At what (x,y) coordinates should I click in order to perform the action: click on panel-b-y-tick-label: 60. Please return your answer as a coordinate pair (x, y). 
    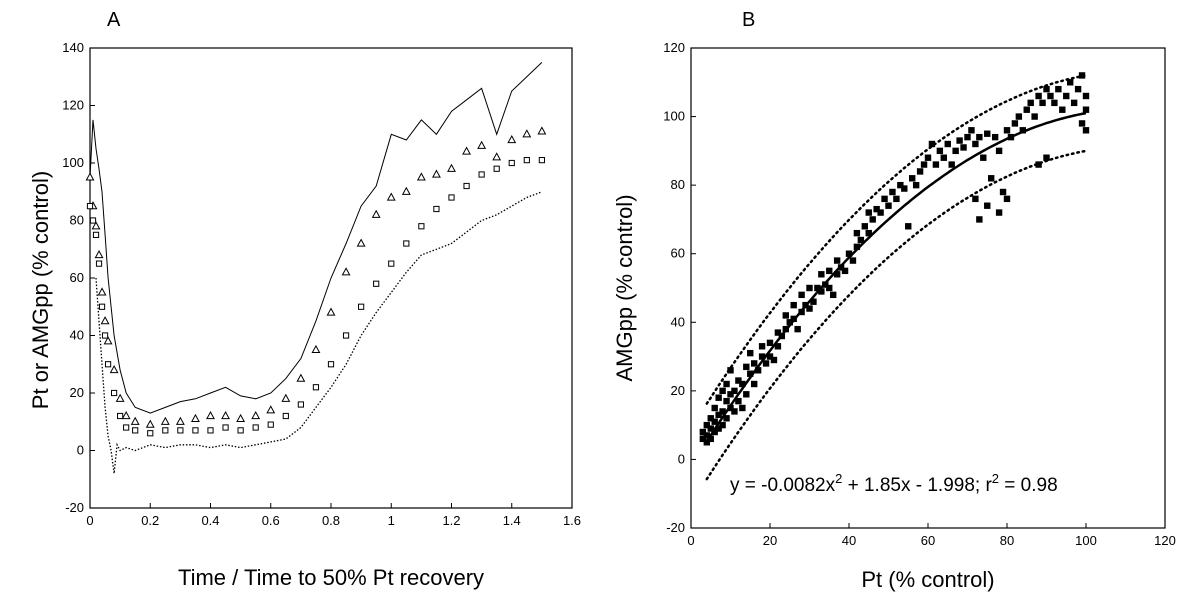
    Looking at the image, I should click on (678, 253).